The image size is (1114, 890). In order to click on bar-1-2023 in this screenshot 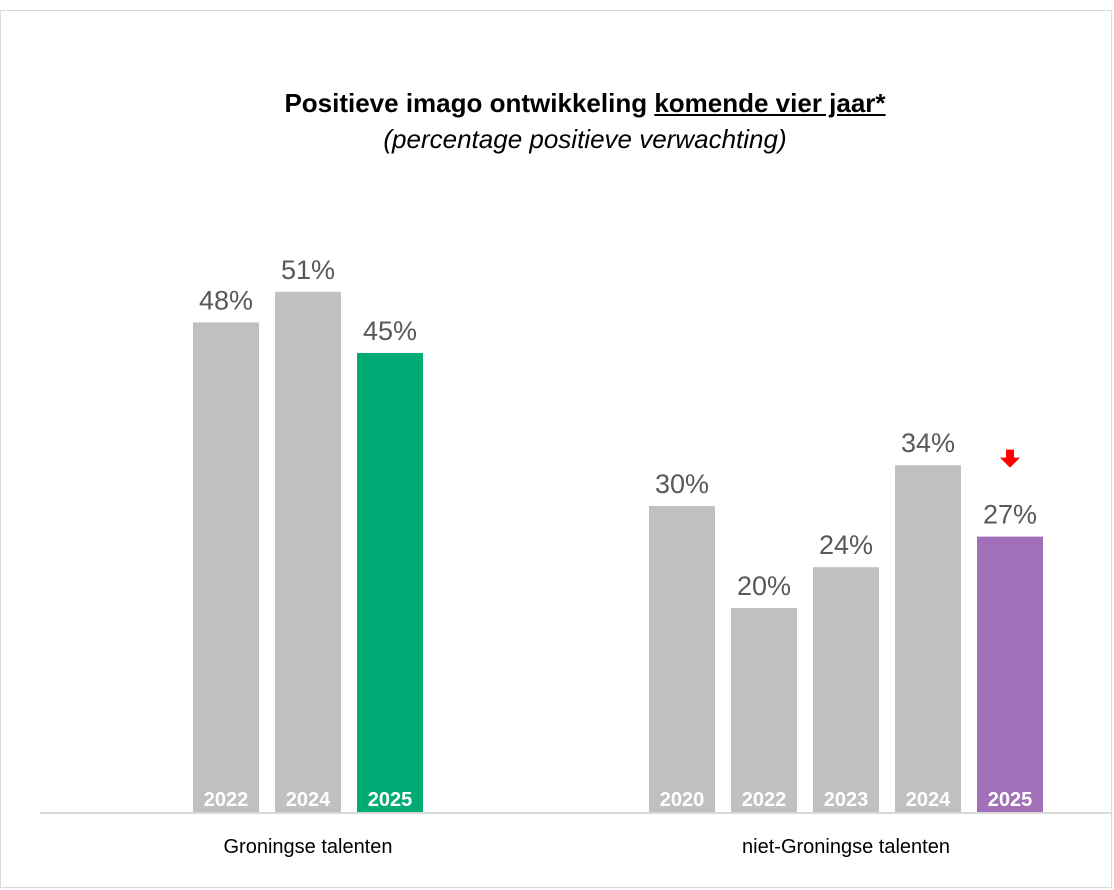, I will do `click(846, 689)`.